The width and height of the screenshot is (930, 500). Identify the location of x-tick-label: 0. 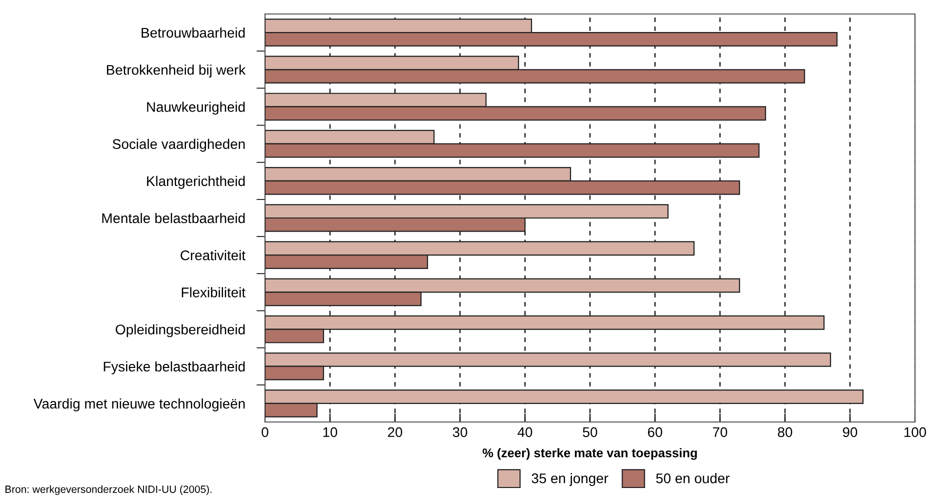
(265, 432).